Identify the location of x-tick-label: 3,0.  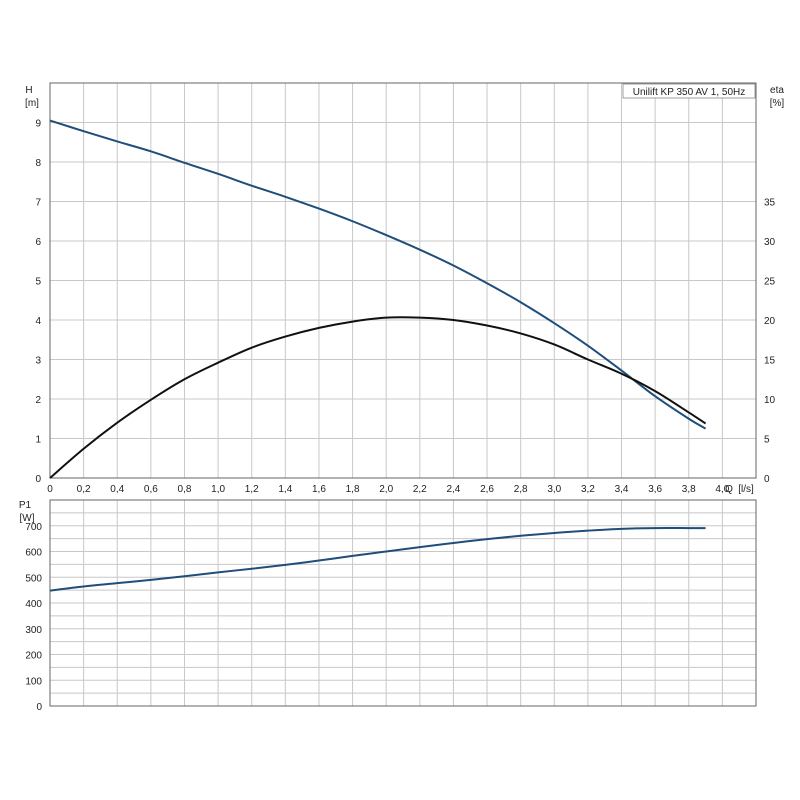
(554, 489).